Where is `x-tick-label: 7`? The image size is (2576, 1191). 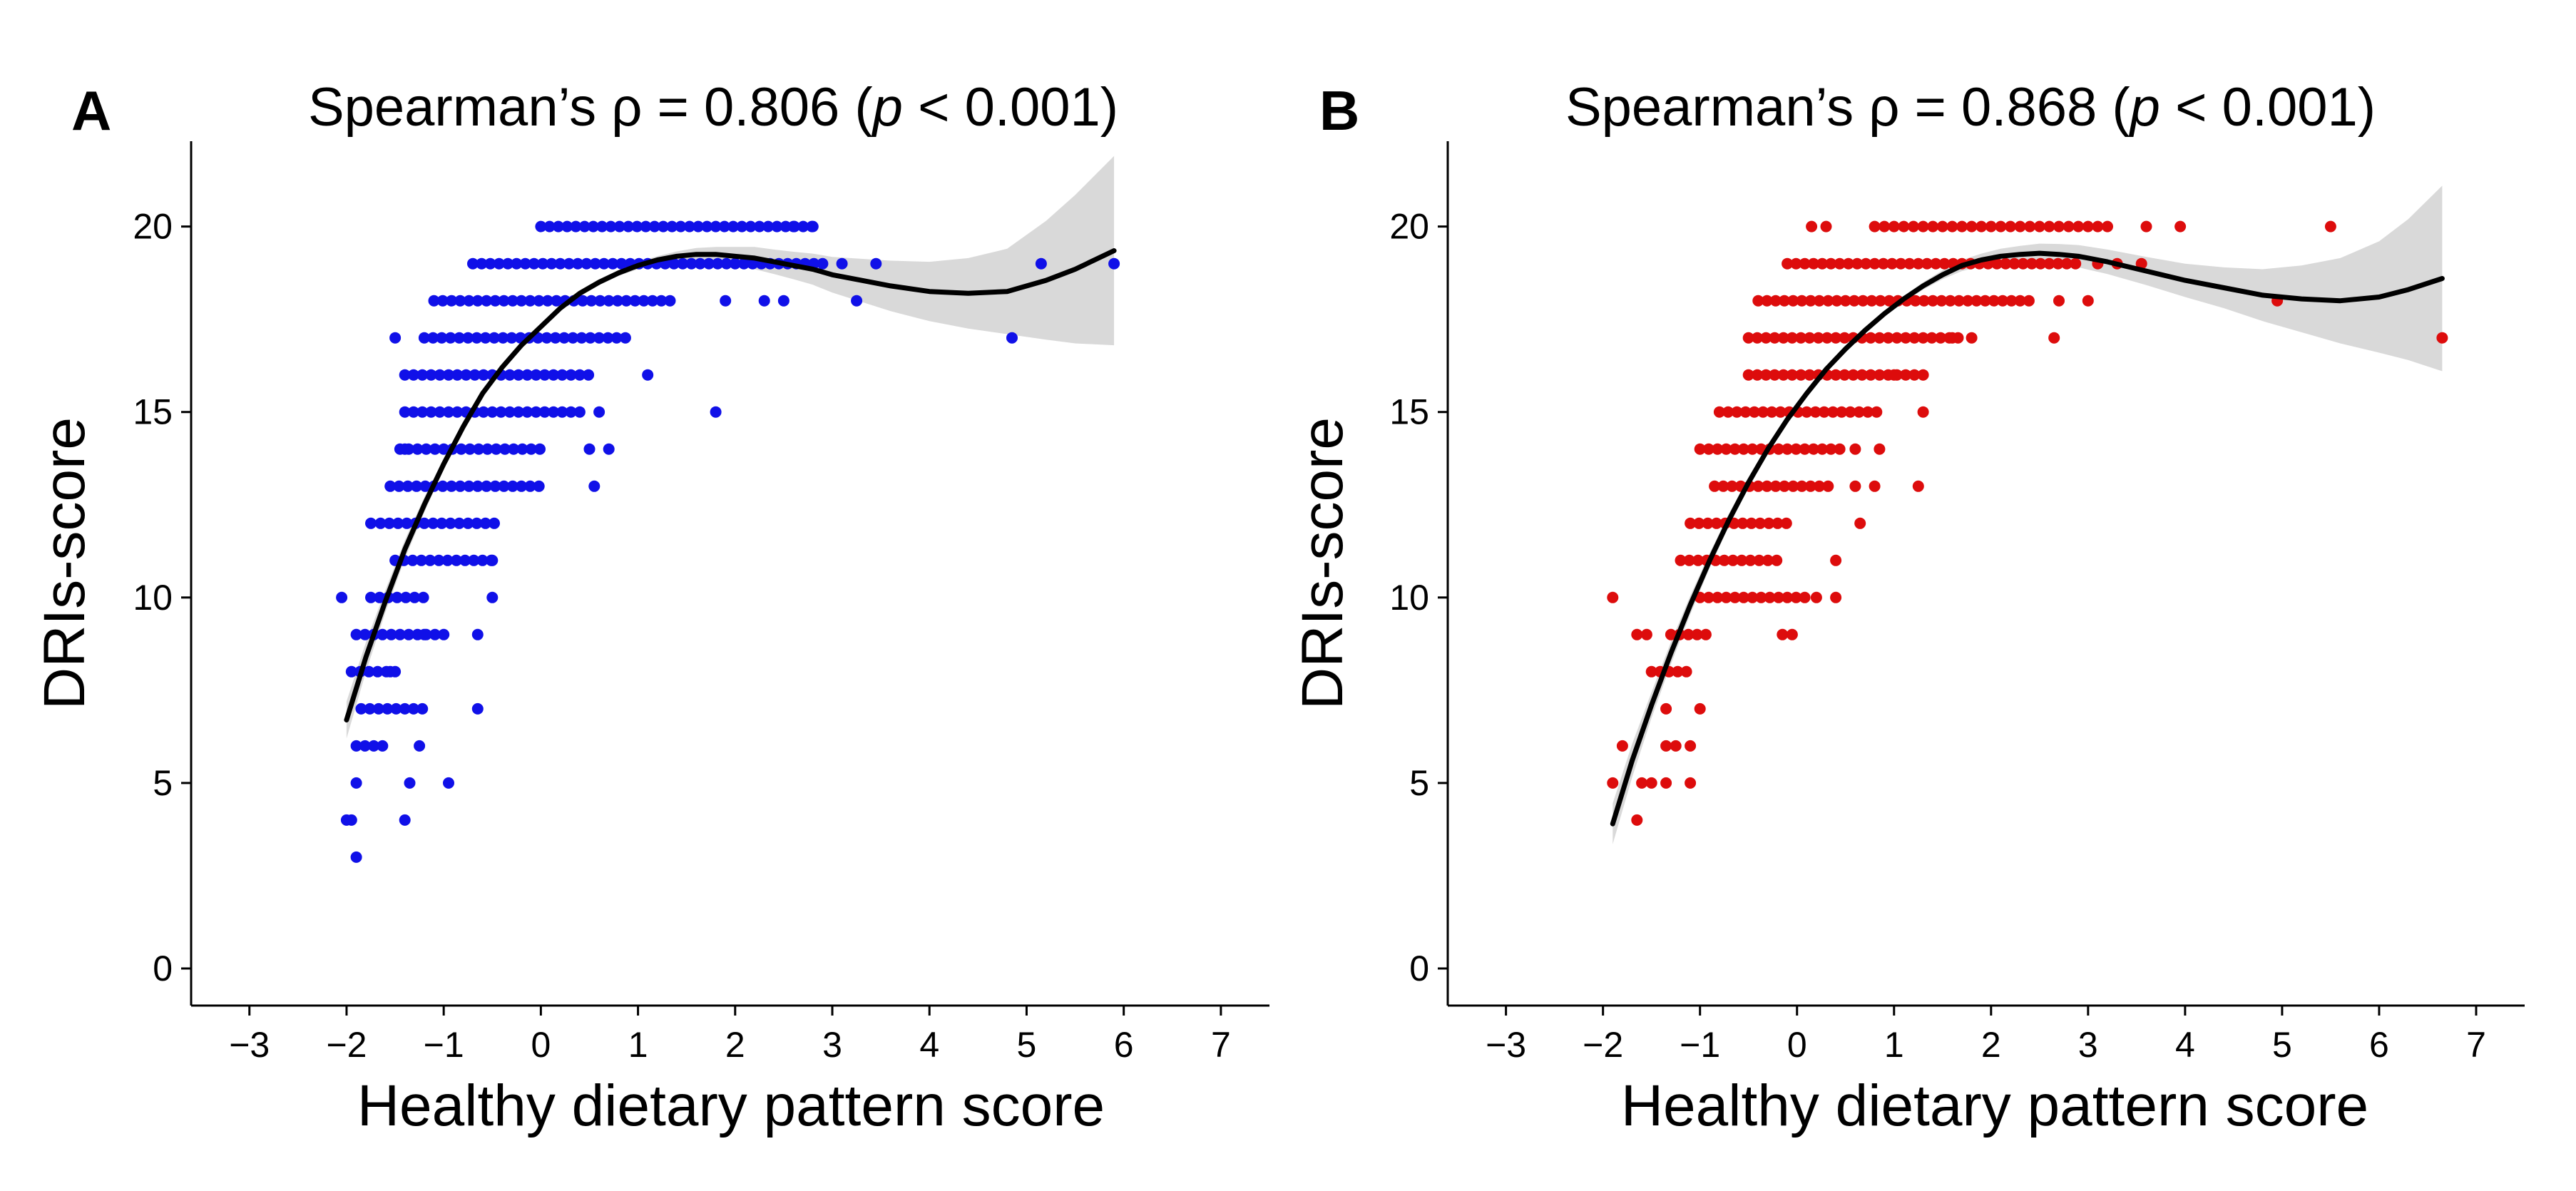
x-tick-label: 7 is located at coordinates (1221, 1045).